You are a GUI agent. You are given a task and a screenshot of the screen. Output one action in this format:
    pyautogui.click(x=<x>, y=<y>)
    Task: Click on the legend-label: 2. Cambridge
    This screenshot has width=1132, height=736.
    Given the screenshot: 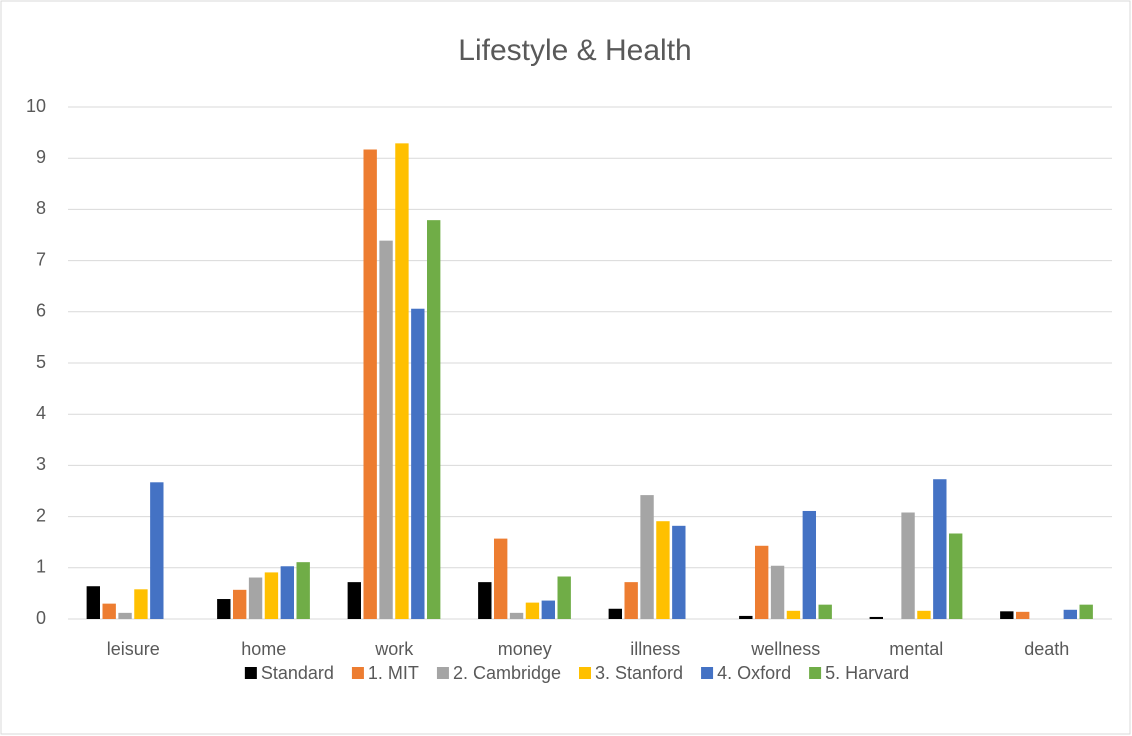 What is the action you would take?
    pyautogui.click(x=507, y=673)
    